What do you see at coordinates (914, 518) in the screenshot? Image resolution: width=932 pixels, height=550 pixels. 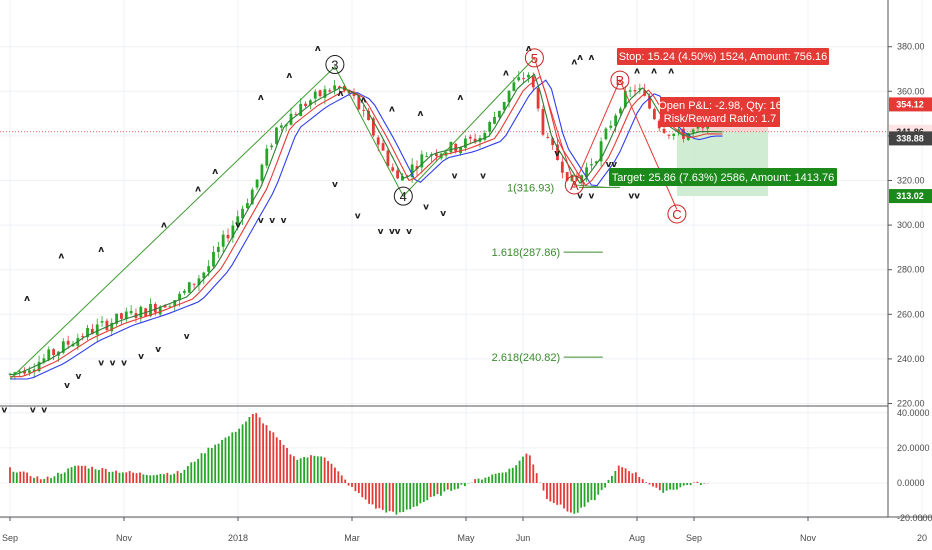 I see `oscillator-tick-label: -20.0000` at bounding box center [914, 518].